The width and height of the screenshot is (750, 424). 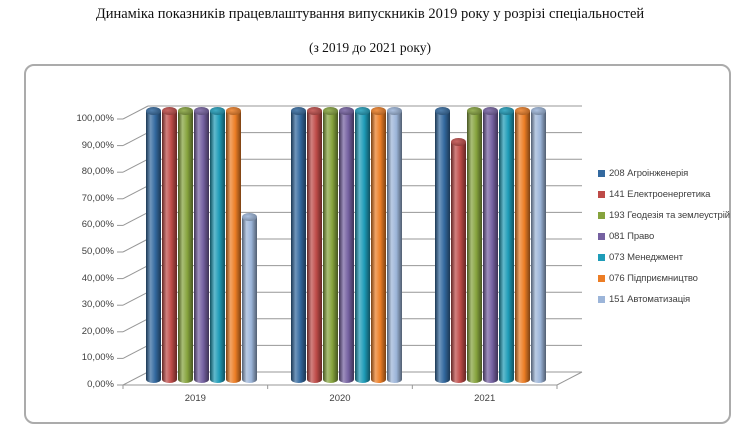 I want to click on legend-item: 076 Підприємництво, so click(x=664, y=278).